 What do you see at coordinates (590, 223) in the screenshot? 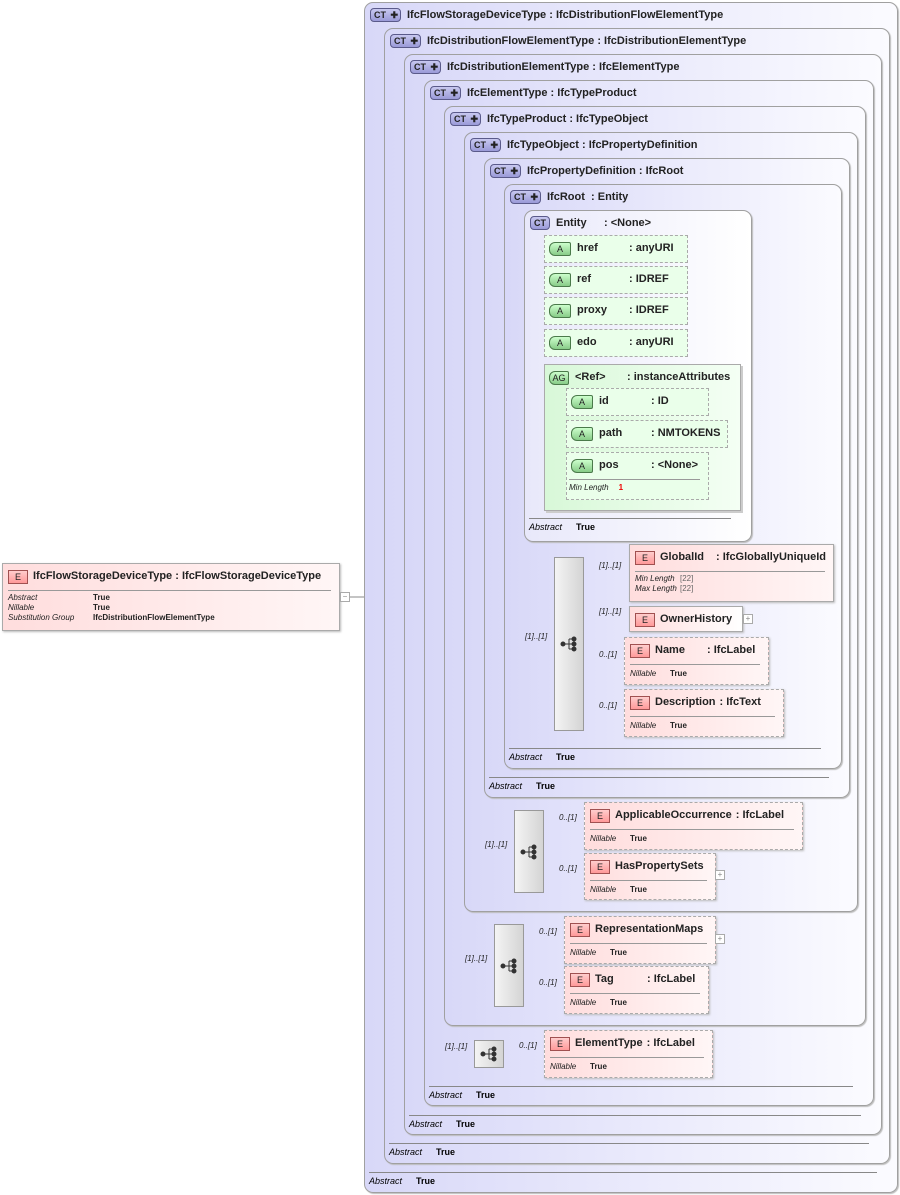
I see `ct-header-entity: CT Entity: <None>` at bounding box center [590, 223].